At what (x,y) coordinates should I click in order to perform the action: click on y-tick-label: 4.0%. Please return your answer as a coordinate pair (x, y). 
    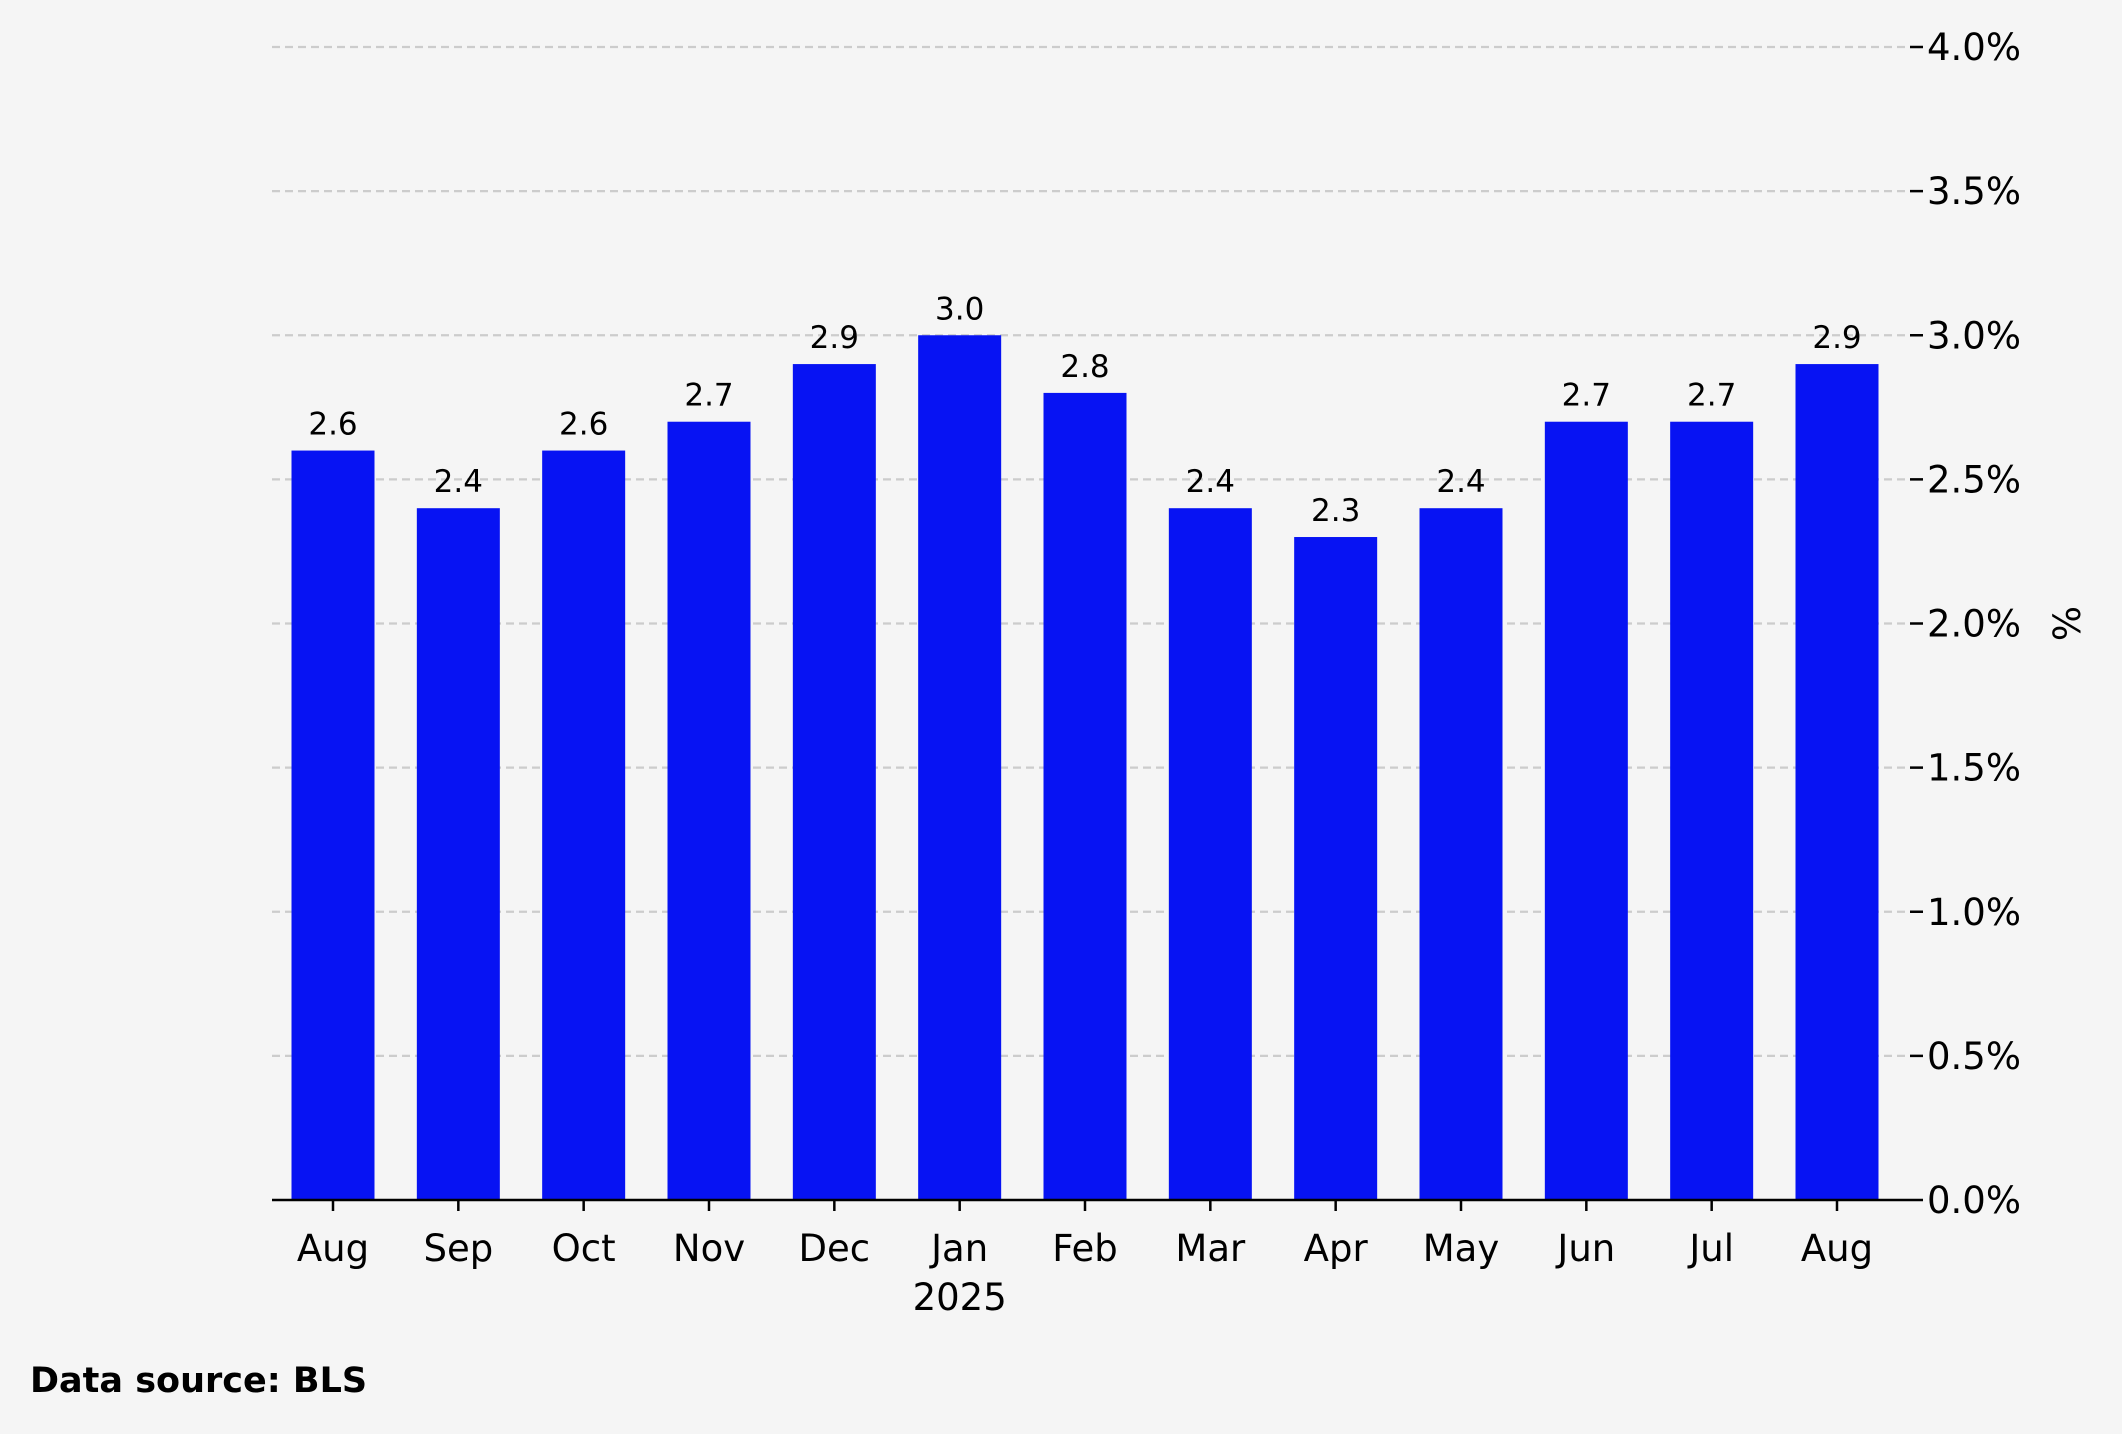
    Looking at the image, I should click on (1974, 47).